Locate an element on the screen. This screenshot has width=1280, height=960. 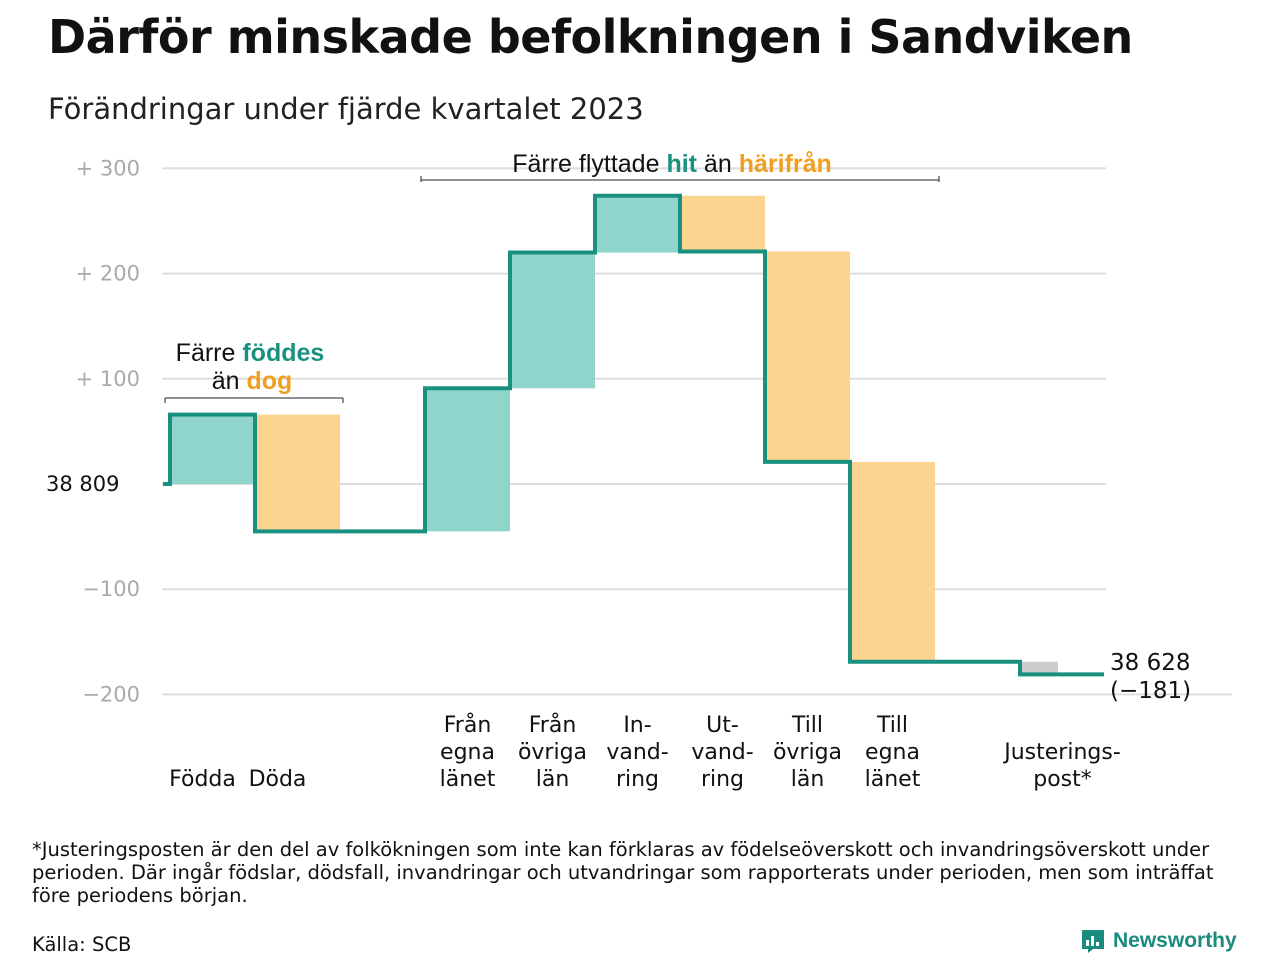
births-annotation-line1: Färre föddes is located at coordinates (250, 353).